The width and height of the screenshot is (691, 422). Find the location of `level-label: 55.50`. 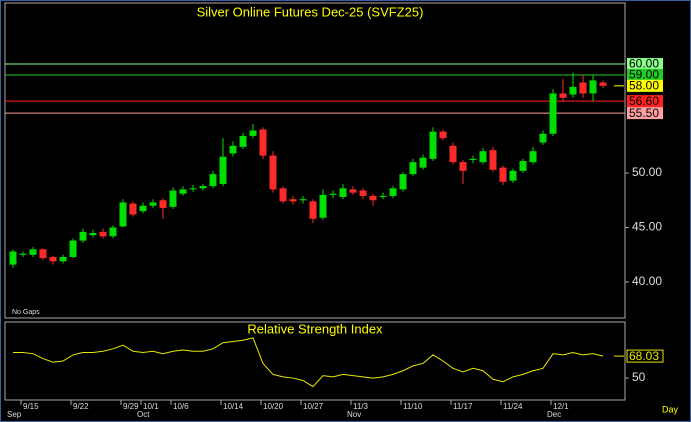

level-label: 55.50 is located at coordinates (644, 113).